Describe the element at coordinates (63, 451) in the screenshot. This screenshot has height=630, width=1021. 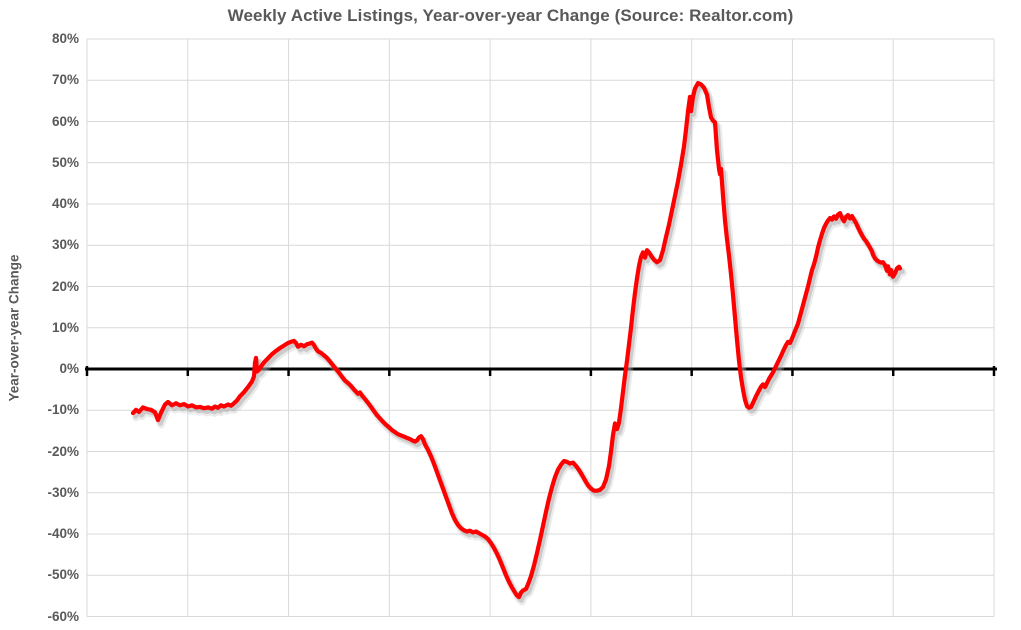
I see `y-tick-label: -20%` at that location.